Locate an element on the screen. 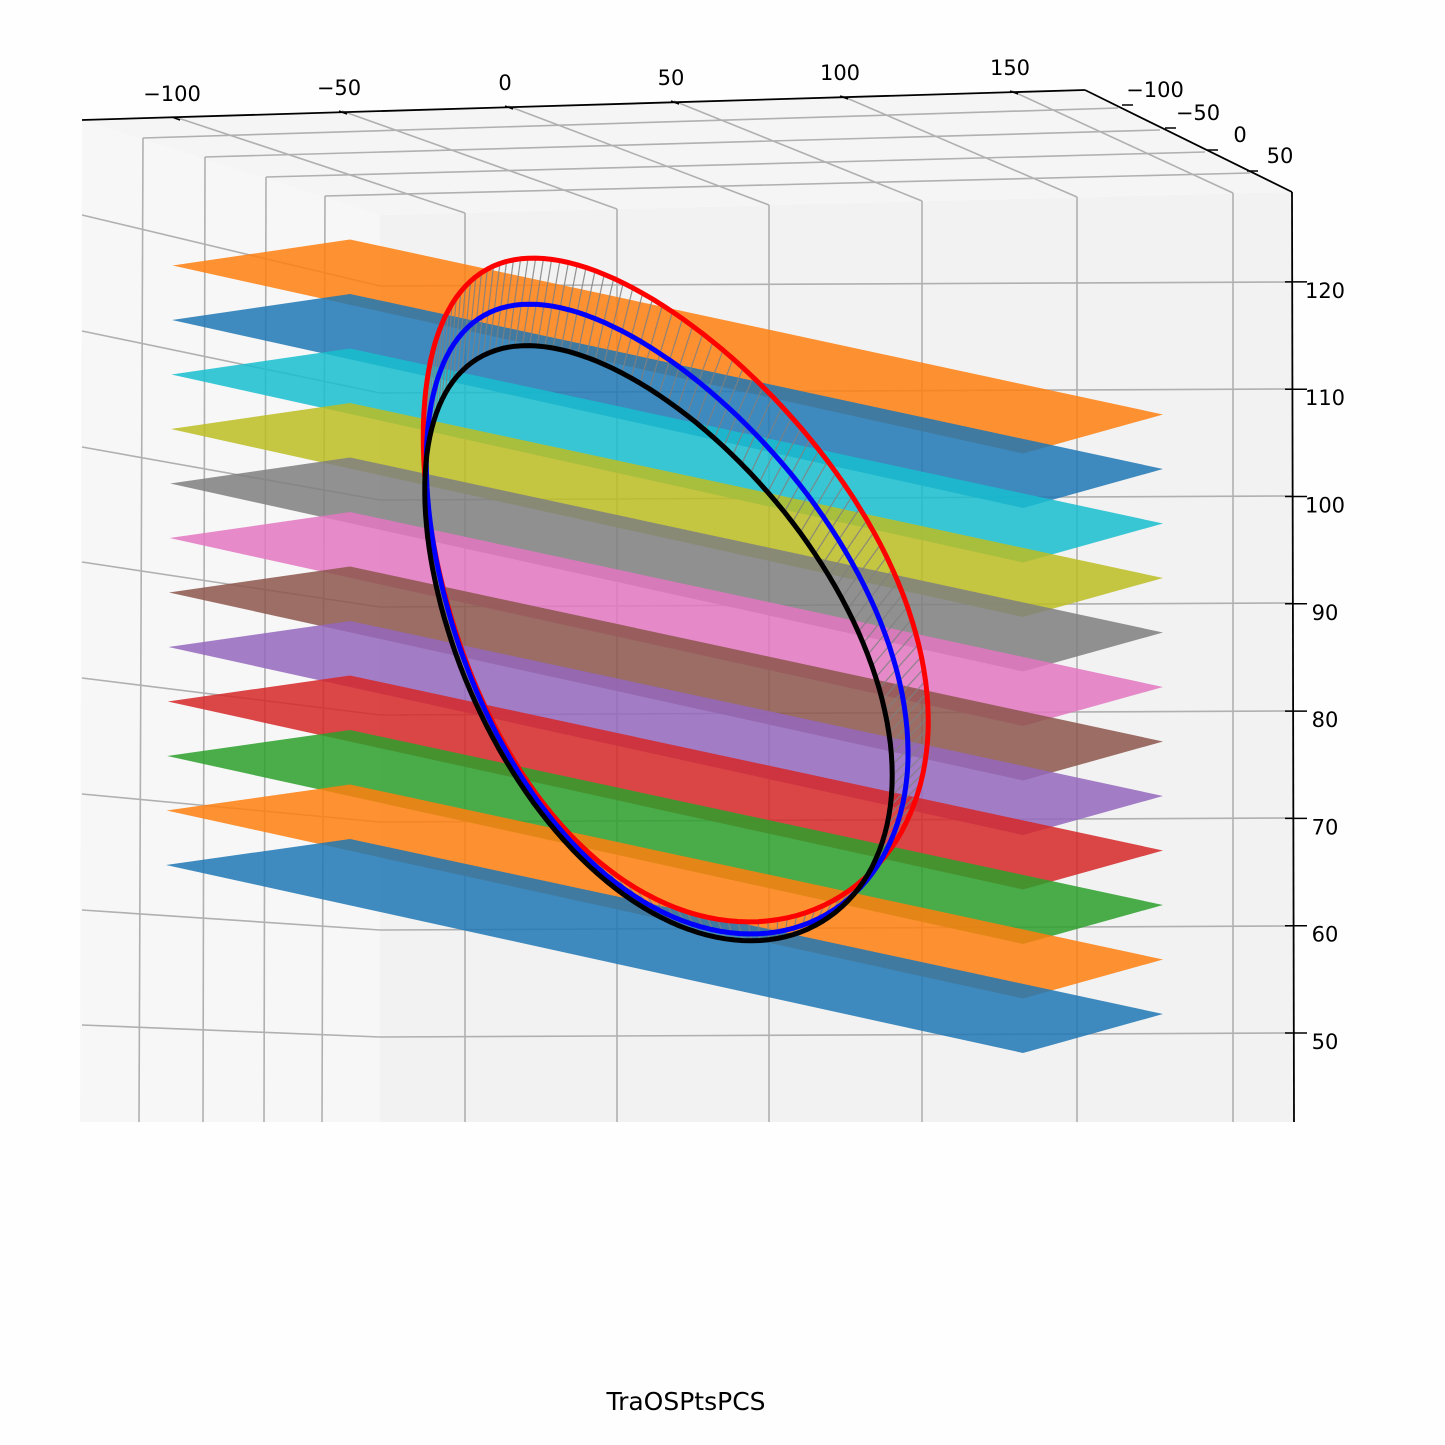 The height and width of the screenshot is (1445, 1445). z-tick-label: 120 is located at coordinates (1325, 291).